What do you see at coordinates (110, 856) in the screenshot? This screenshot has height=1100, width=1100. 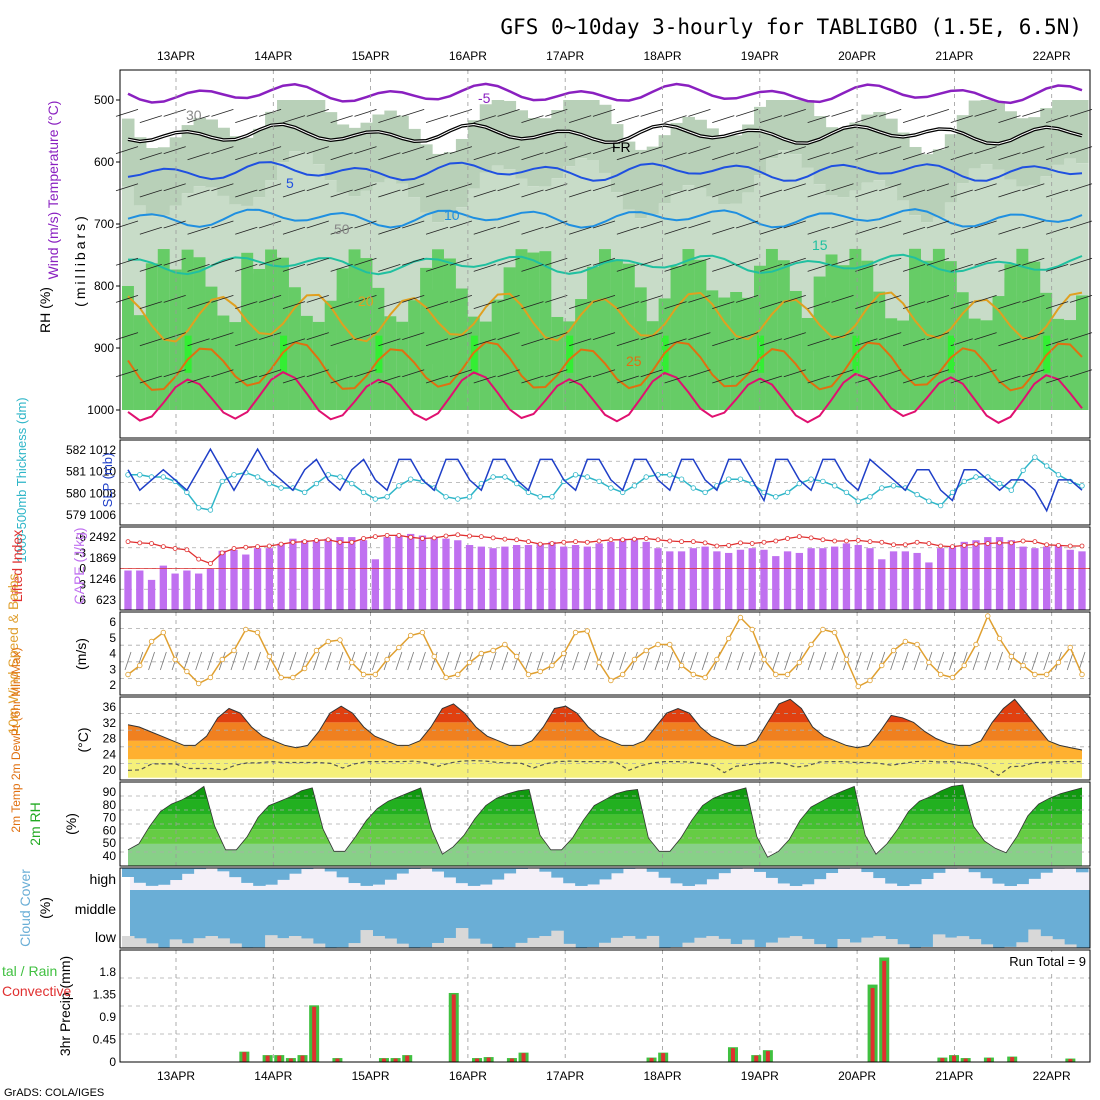 I see `axis-tick-label: 40` at bounding box center [110, 856].